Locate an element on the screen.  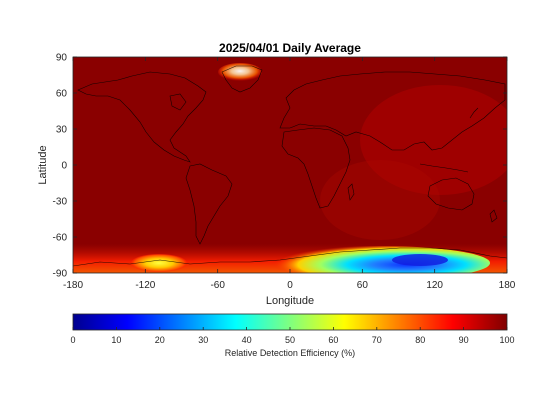
colorbar-tick-label: 0 is located at coordinates (72, 340).